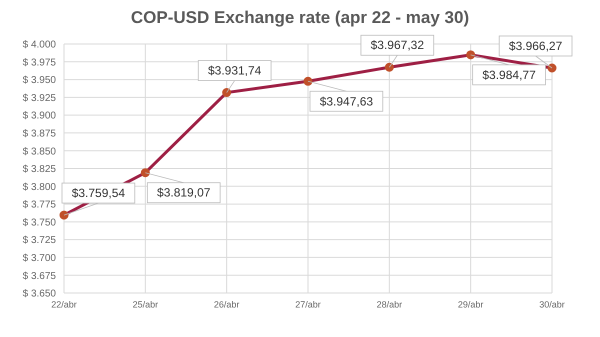 The image size is (600, 337). I want to click on y-tick-label: $ 3.875, so click(39, 134).